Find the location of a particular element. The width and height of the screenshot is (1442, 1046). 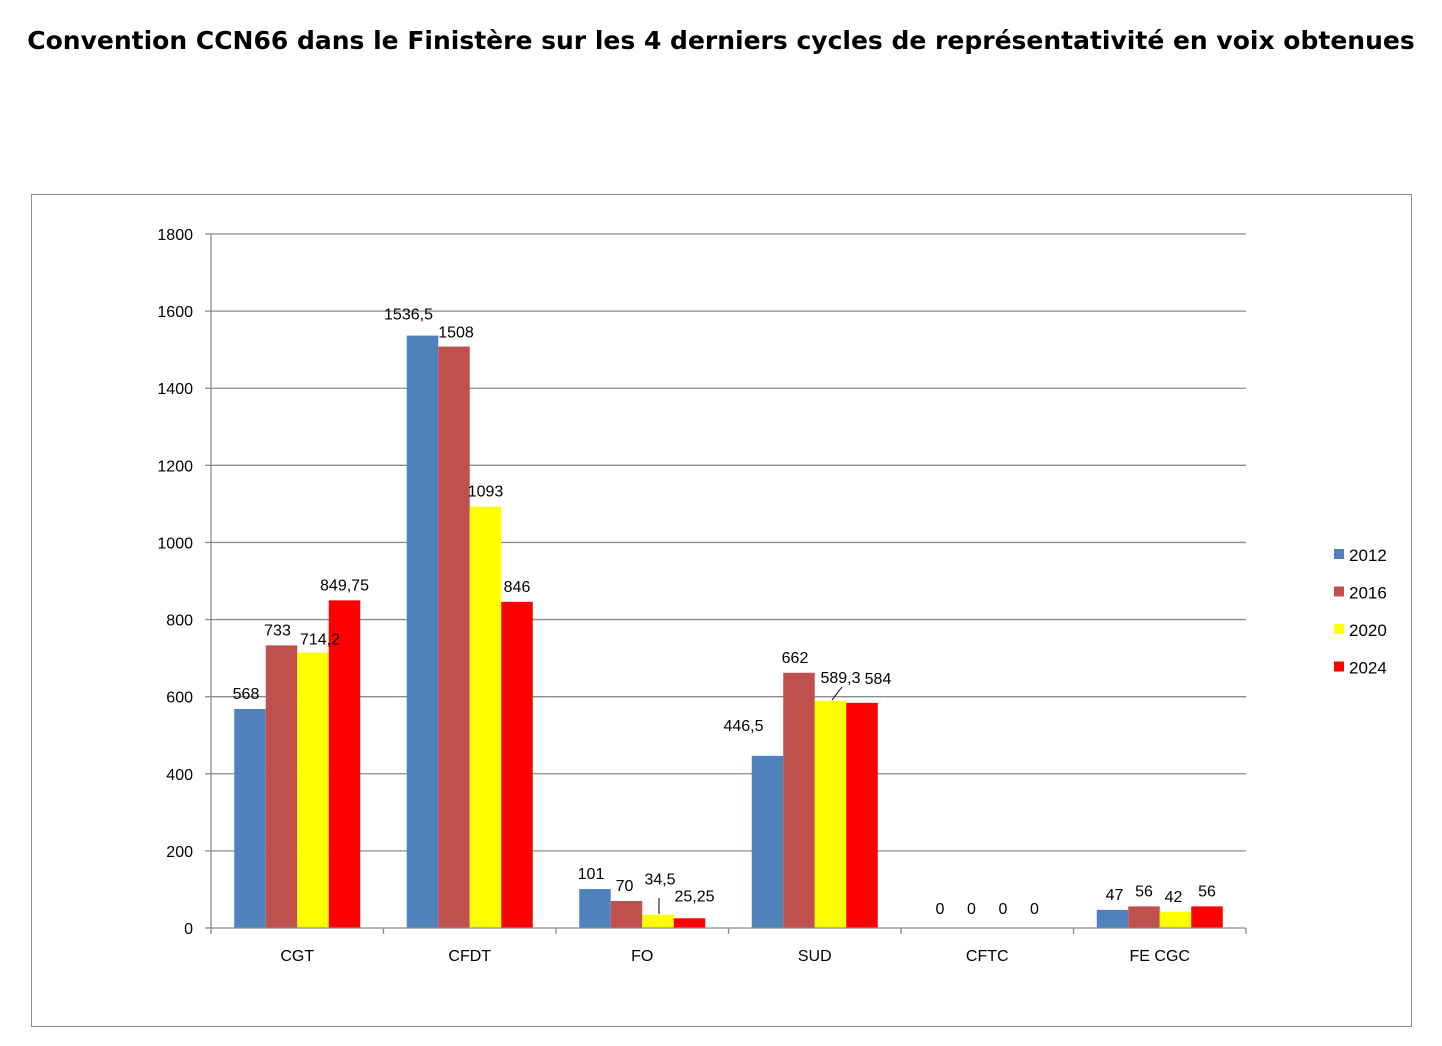

legend-swatch-2024 is located at coordinates (1339, 666).